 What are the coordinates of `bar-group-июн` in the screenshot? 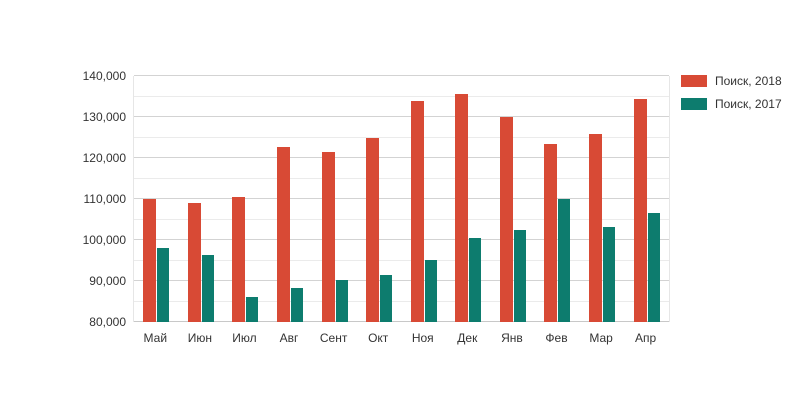 It's located at (201, 199).